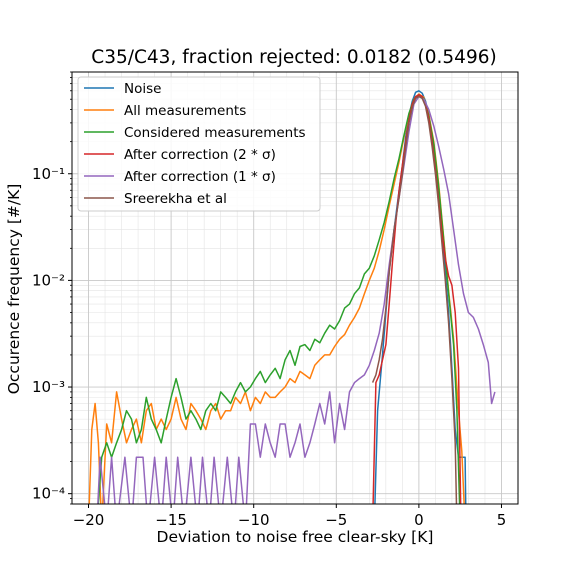 The height and width of the screenshot is (576, 576). Describe the element at coordinates (290, 516) in the screenshot. I see `x-axis-ticks: −20 −15 −10 −5 0 5` at that location.